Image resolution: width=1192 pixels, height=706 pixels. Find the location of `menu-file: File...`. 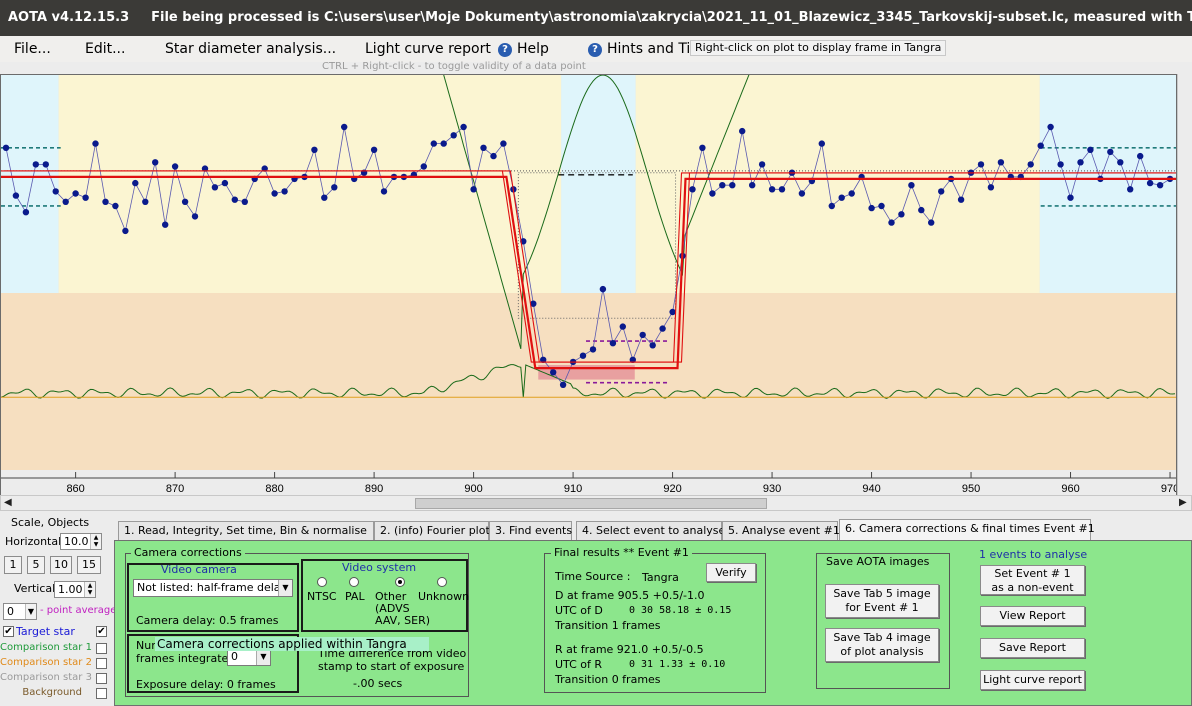

menu-file: File... is located at coordinates (32, 49).